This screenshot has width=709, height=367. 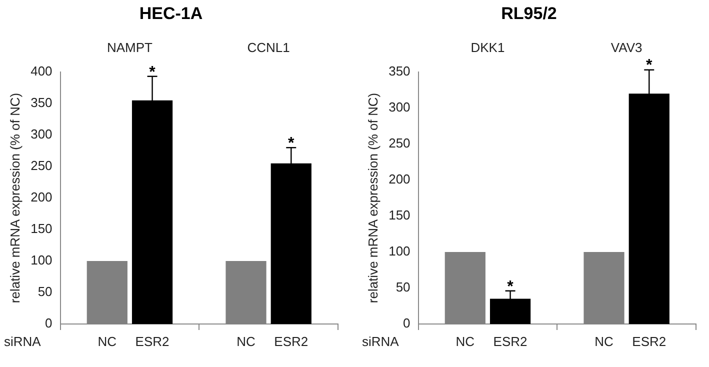 I want to click on x-tick-label: CCNL1, so click(x=268, y=47).